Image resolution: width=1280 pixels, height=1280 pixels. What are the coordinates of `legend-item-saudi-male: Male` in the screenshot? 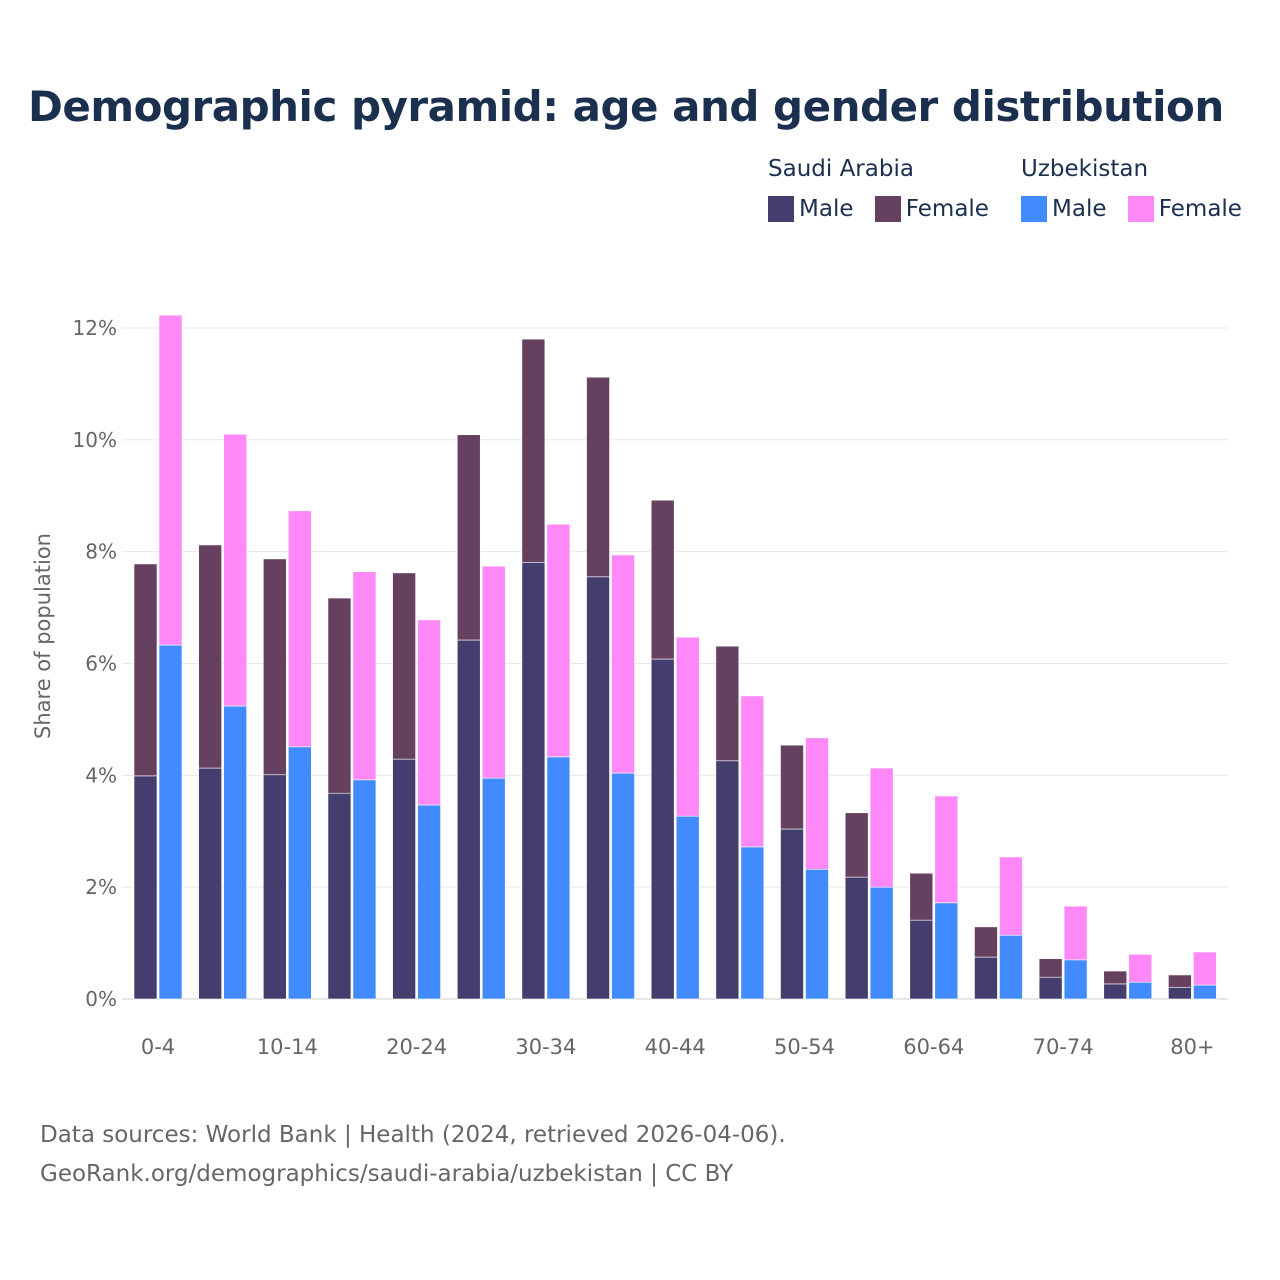 It's located at (810, 209).